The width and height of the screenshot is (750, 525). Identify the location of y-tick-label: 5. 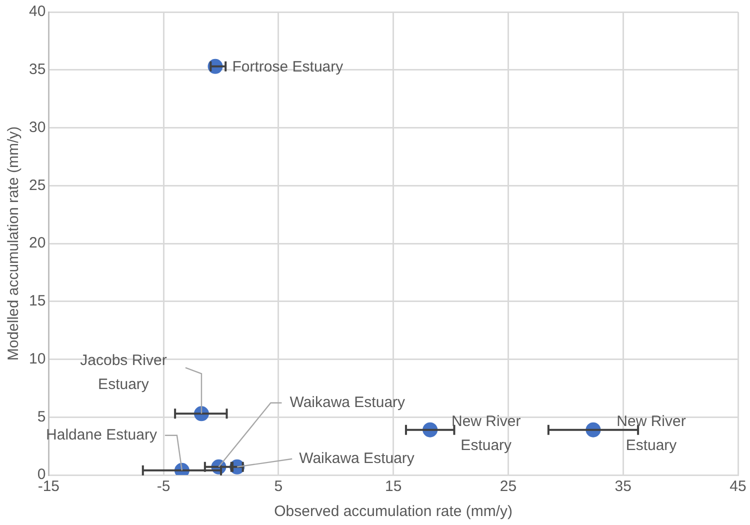
(41, 417).